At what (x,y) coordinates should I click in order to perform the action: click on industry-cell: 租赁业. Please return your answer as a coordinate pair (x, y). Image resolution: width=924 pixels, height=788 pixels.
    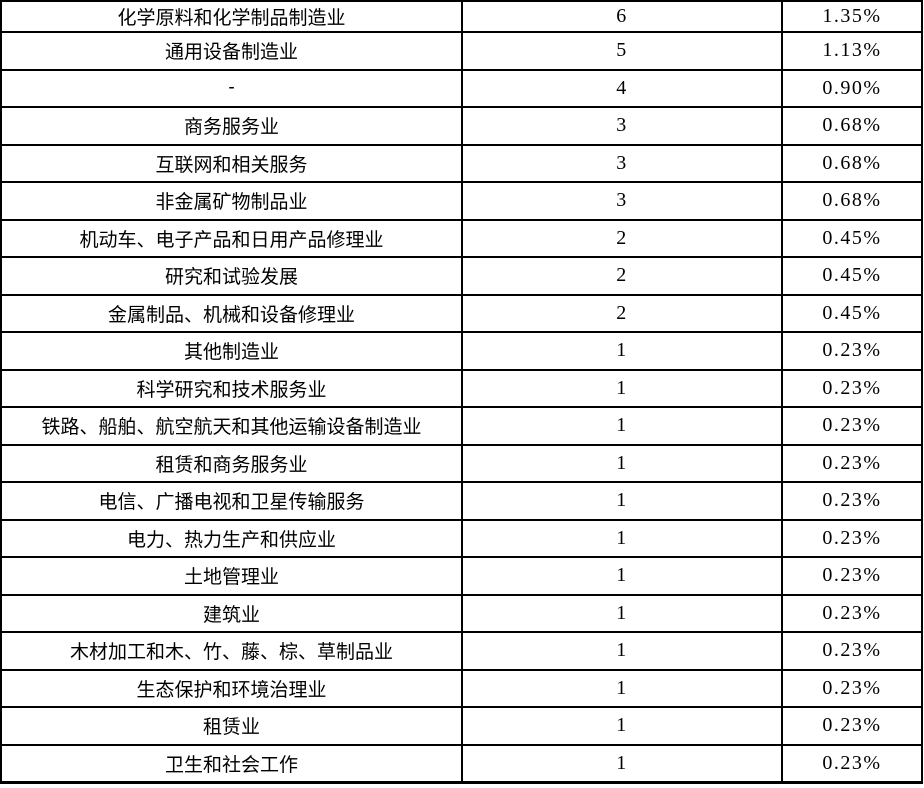
    Looking at the image, I should click on (231, 726).